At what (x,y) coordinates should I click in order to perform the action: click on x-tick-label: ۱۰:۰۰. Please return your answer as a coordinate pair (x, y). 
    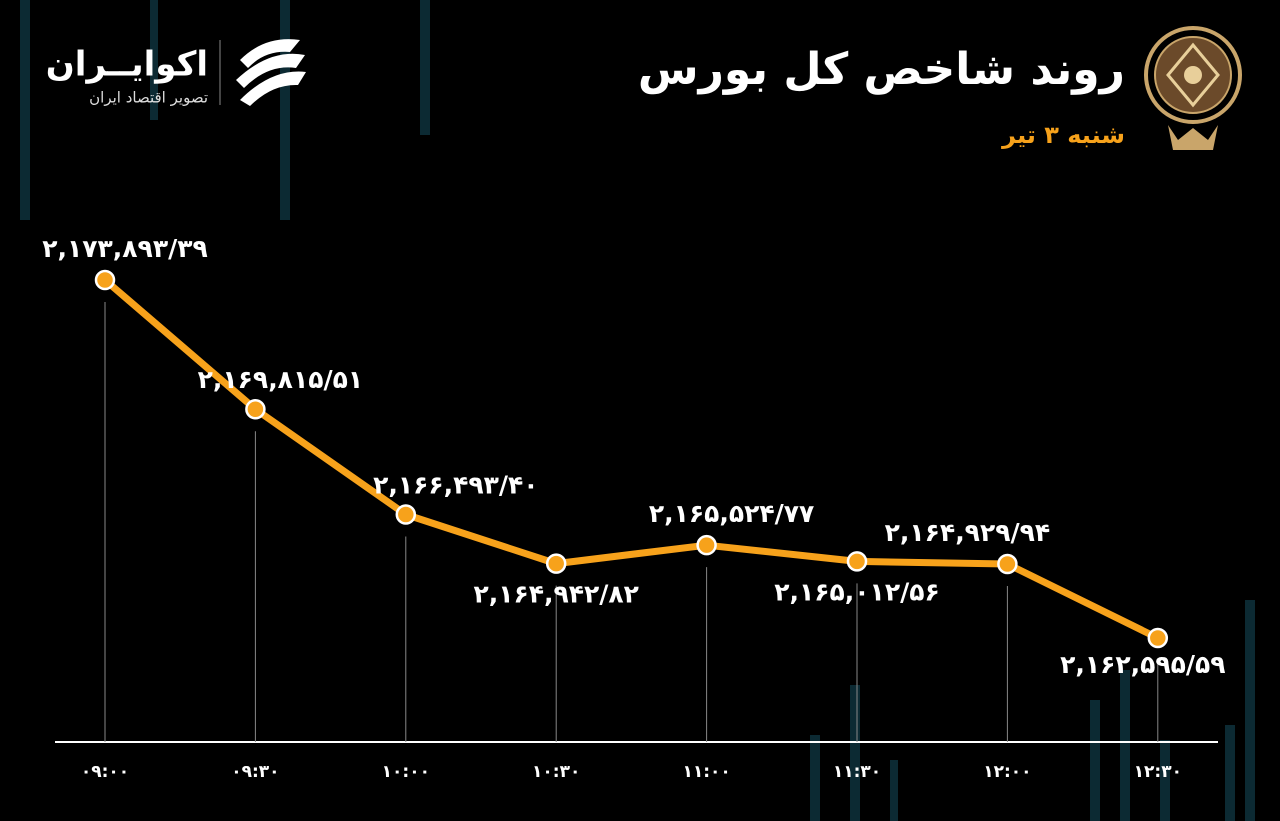
    Looking at the image, I should click on (406, 772).